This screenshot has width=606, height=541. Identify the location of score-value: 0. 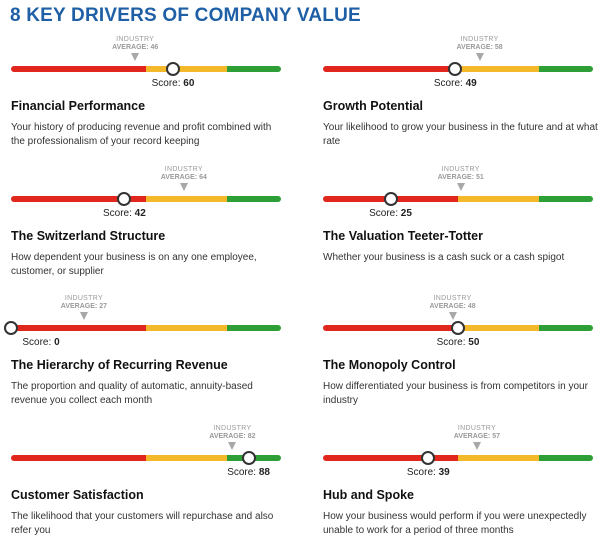
(57, 342).